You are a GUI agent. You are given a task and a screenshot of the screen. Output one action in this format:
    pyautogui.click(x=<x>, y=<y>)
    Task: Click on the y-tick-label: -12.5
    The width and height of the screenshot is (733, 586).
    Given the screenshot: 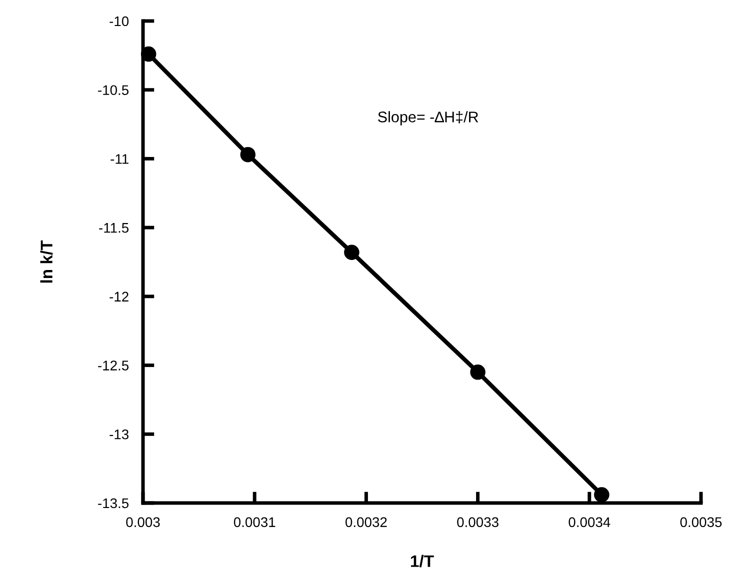 What is the action you would take?
    pyautogui.click(x=113, y=365)
    